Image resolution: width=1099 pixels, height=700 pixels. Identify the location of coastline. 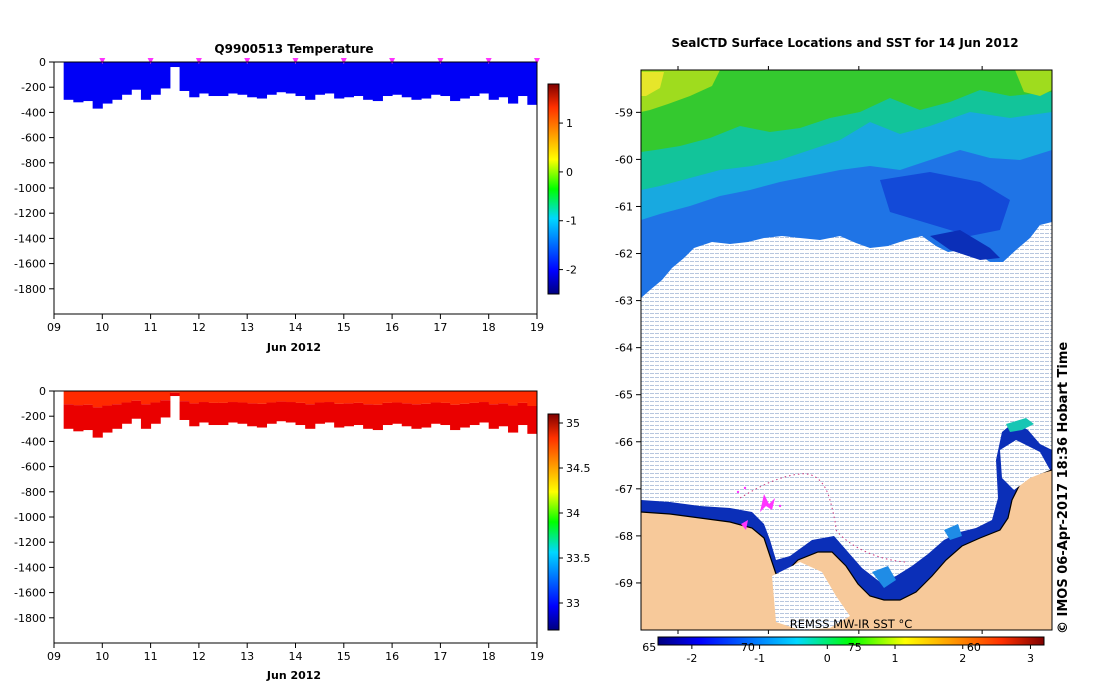
(846, 535).